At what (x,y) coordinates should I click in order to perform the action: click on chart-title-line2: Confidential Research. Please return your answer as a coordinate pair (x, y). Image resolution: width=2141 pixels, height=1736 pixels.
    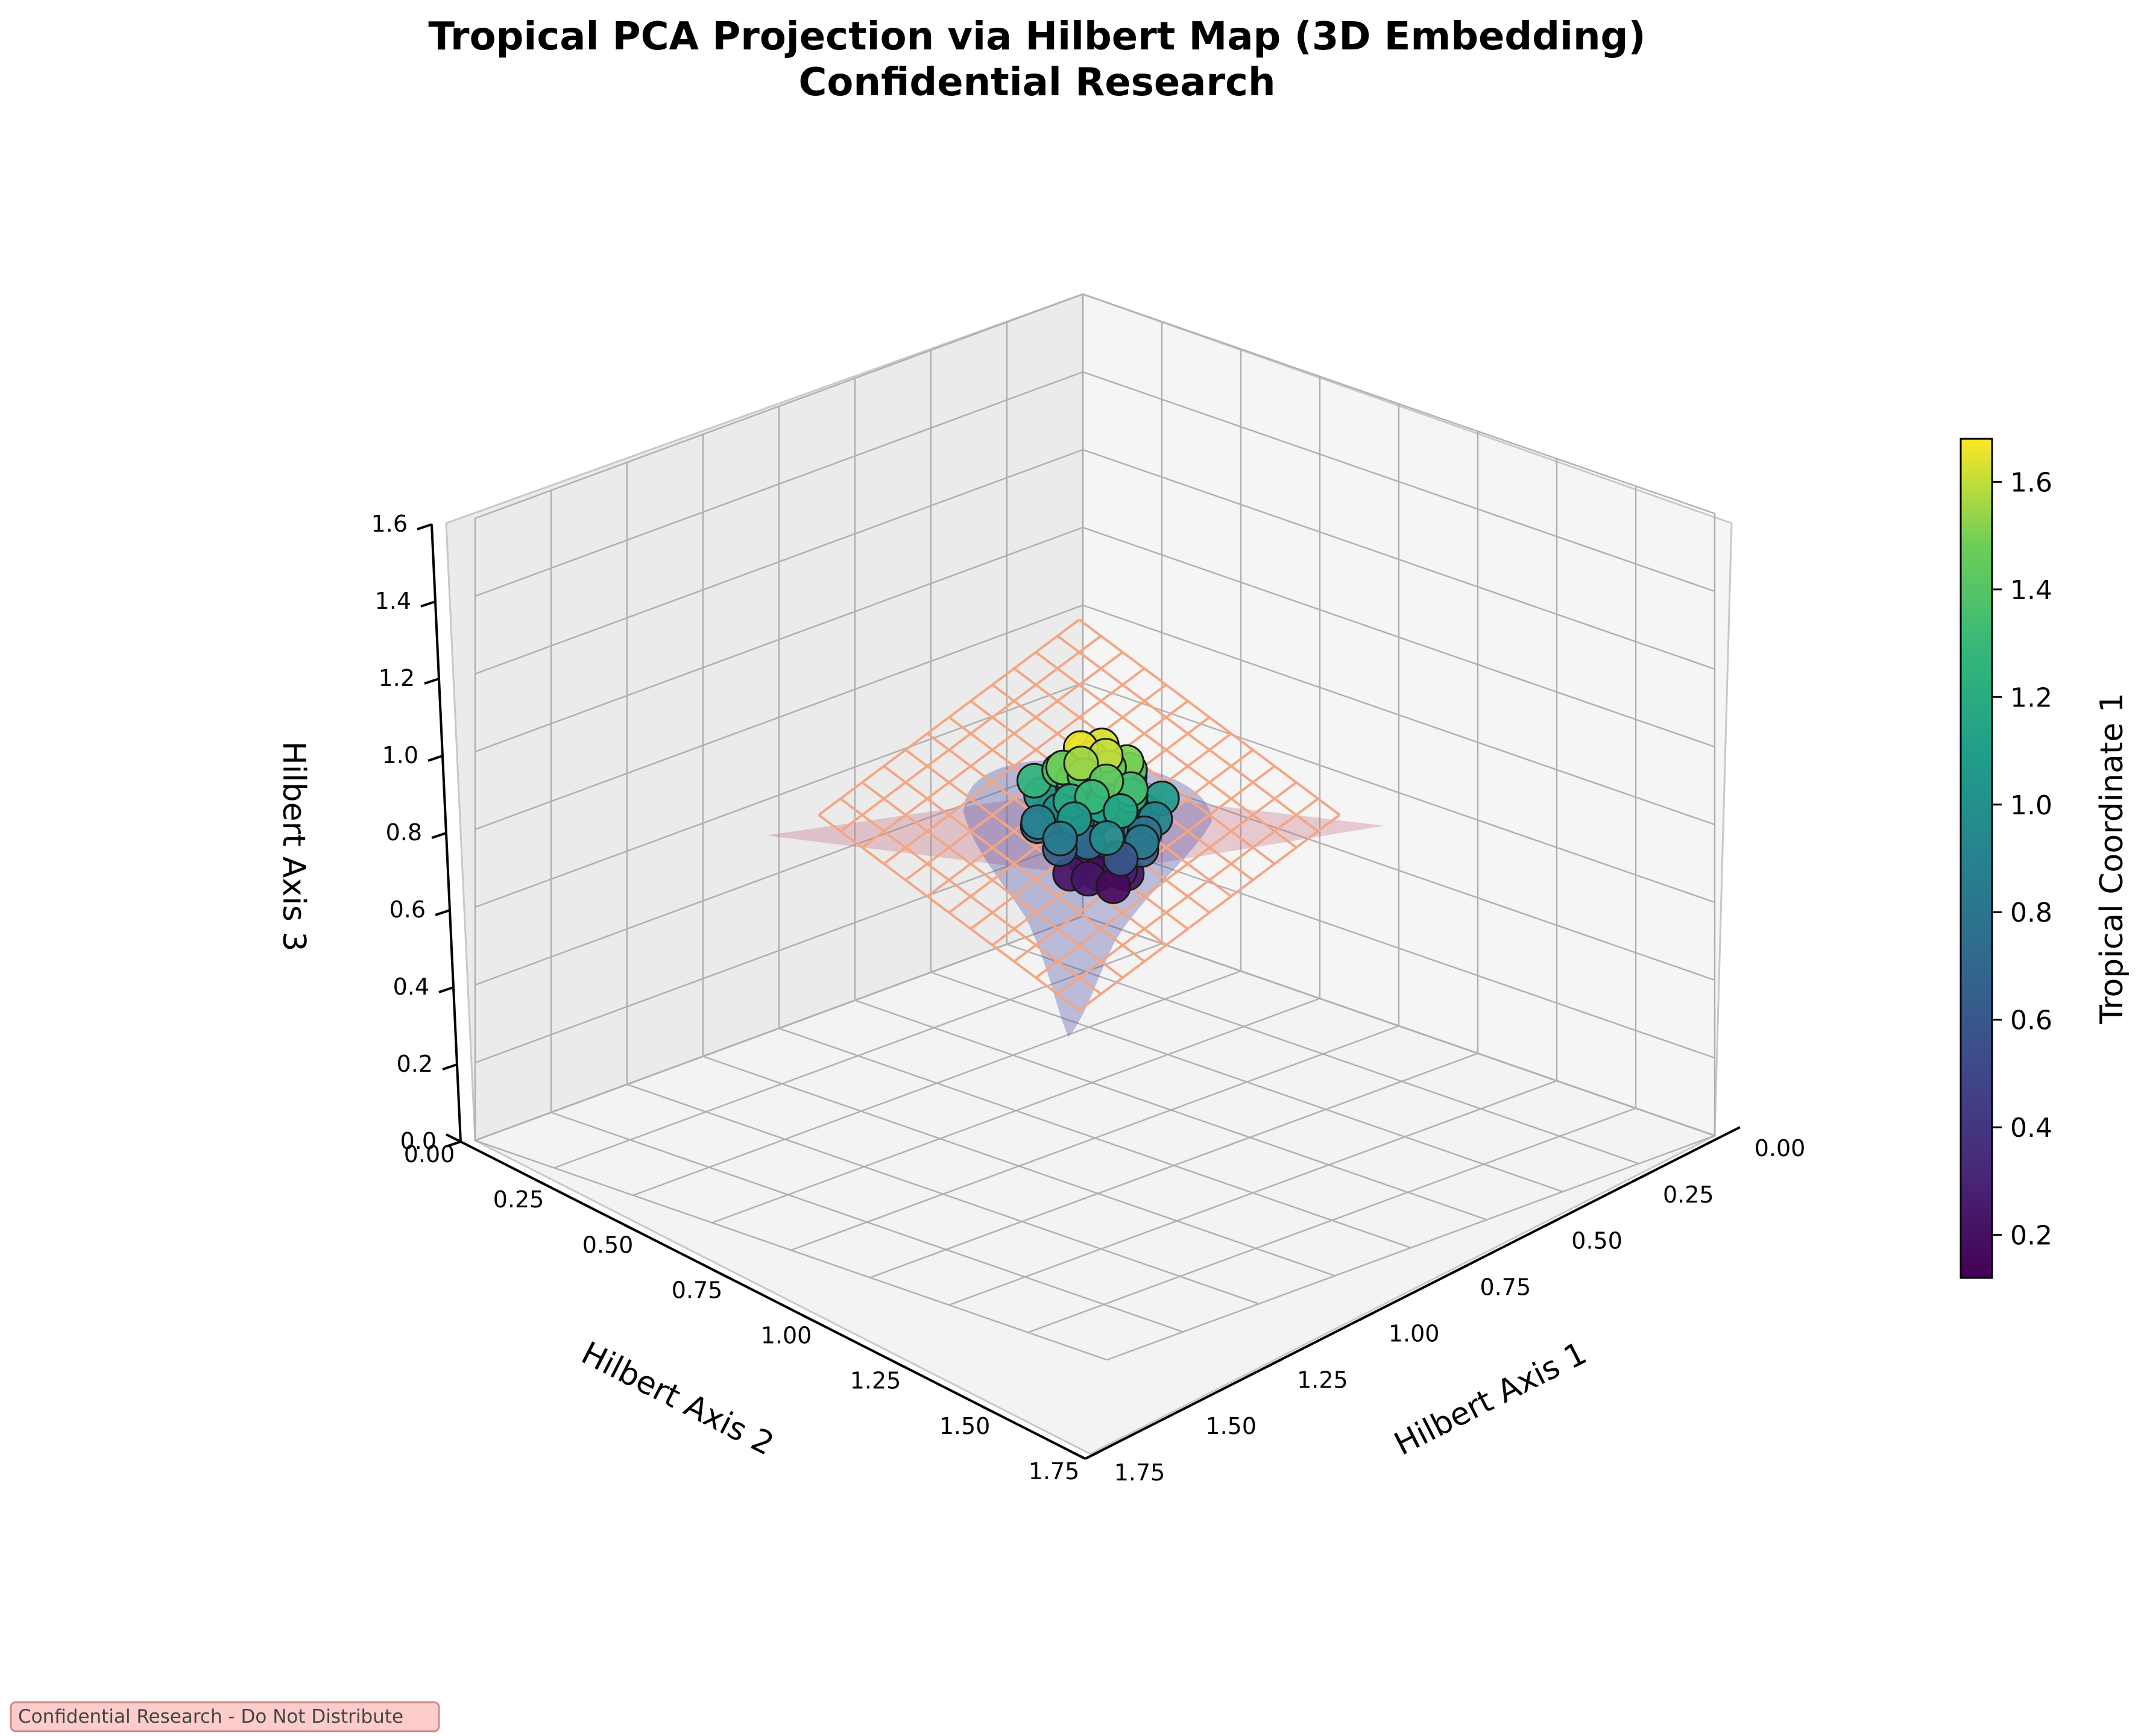
    Looking at the image, I should click on (1036, 82).